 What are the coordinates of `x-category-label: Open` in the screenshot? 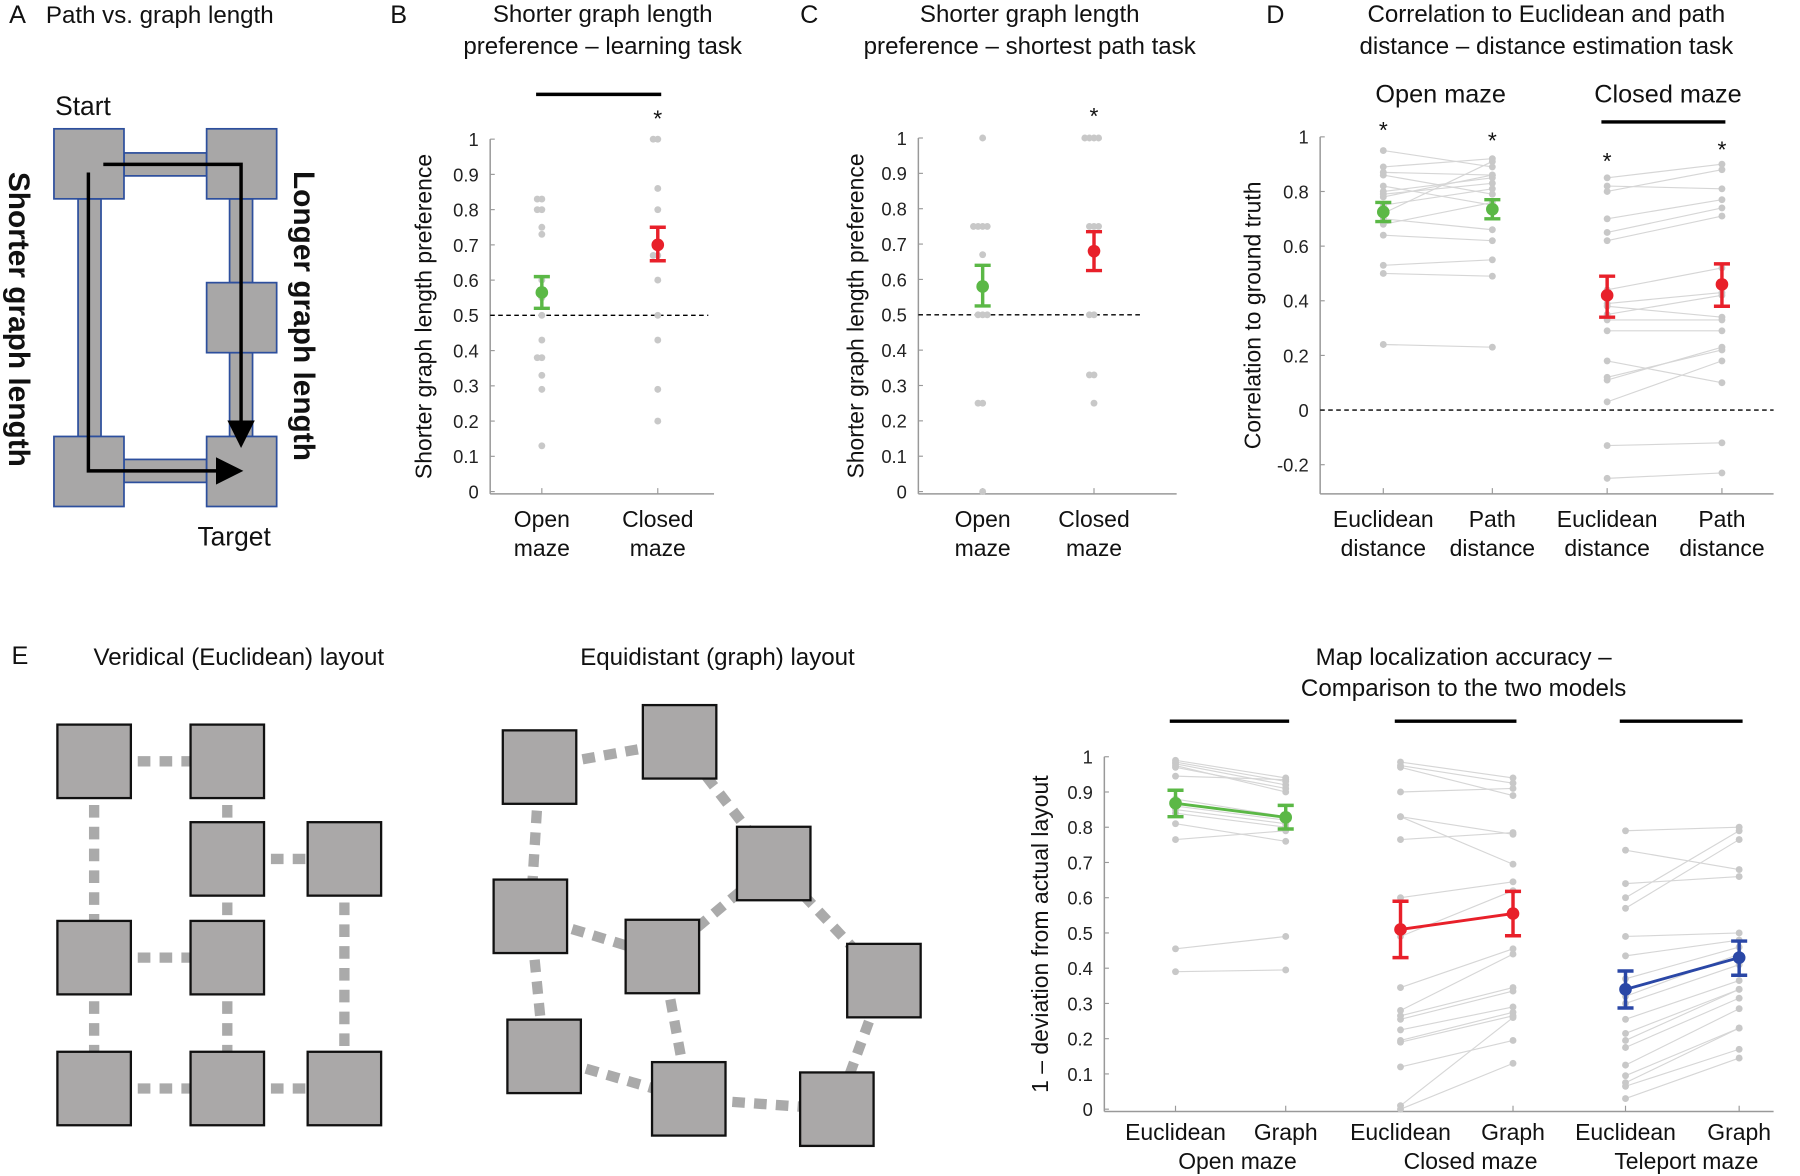 It's located at (983, 519).